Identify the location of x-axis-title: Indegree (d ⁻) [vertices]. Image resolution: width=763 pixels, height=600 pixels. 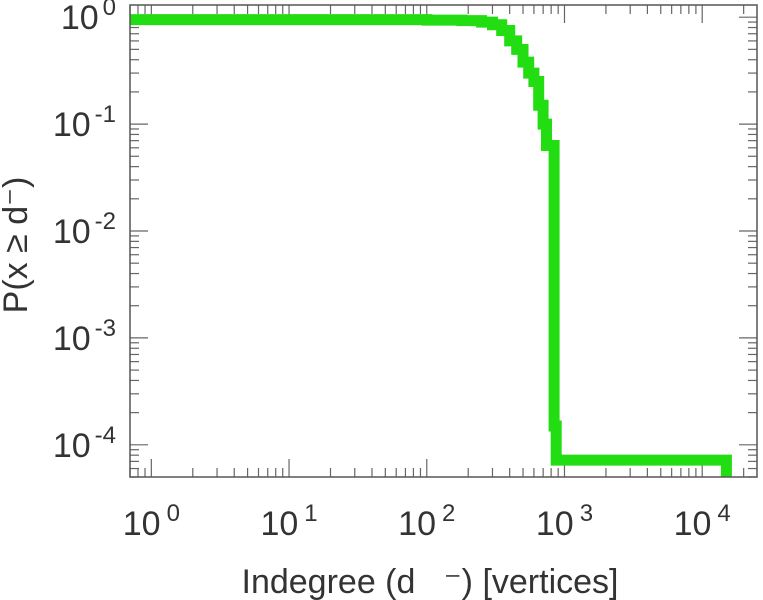
(430, 581).